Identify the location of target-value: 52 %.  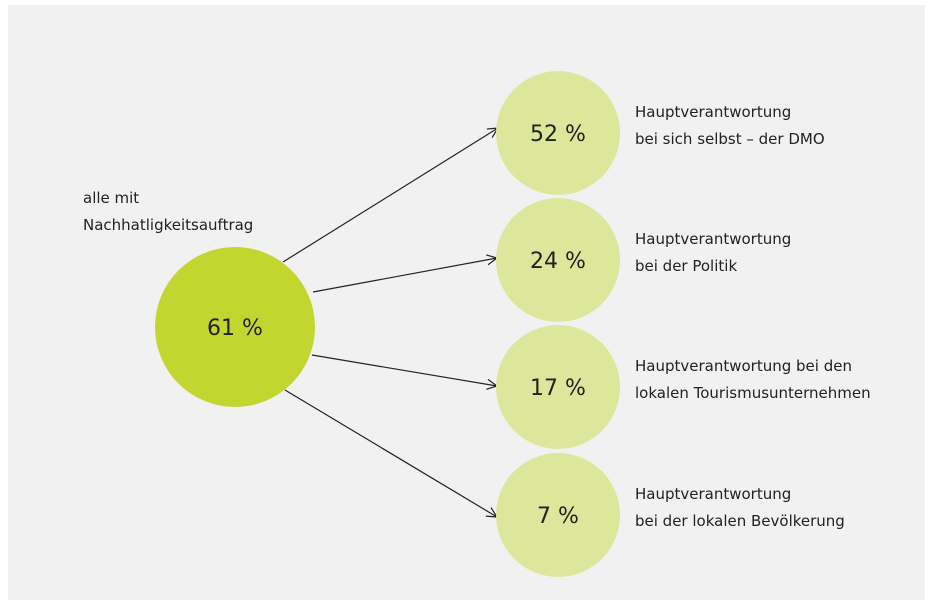
(558, 134).